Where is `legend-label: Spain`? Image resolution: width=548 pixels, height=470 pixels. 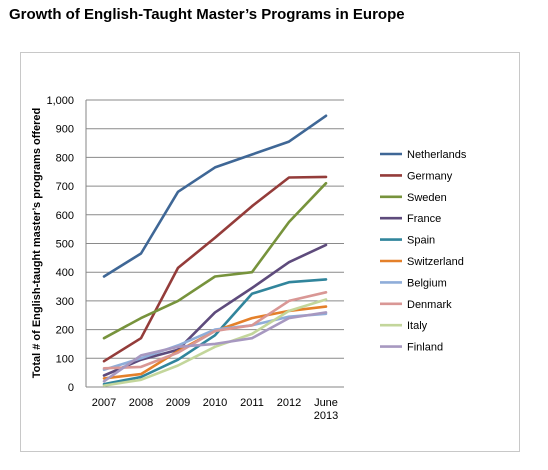 legend-label: Spain is located at coordinates (421, 241).